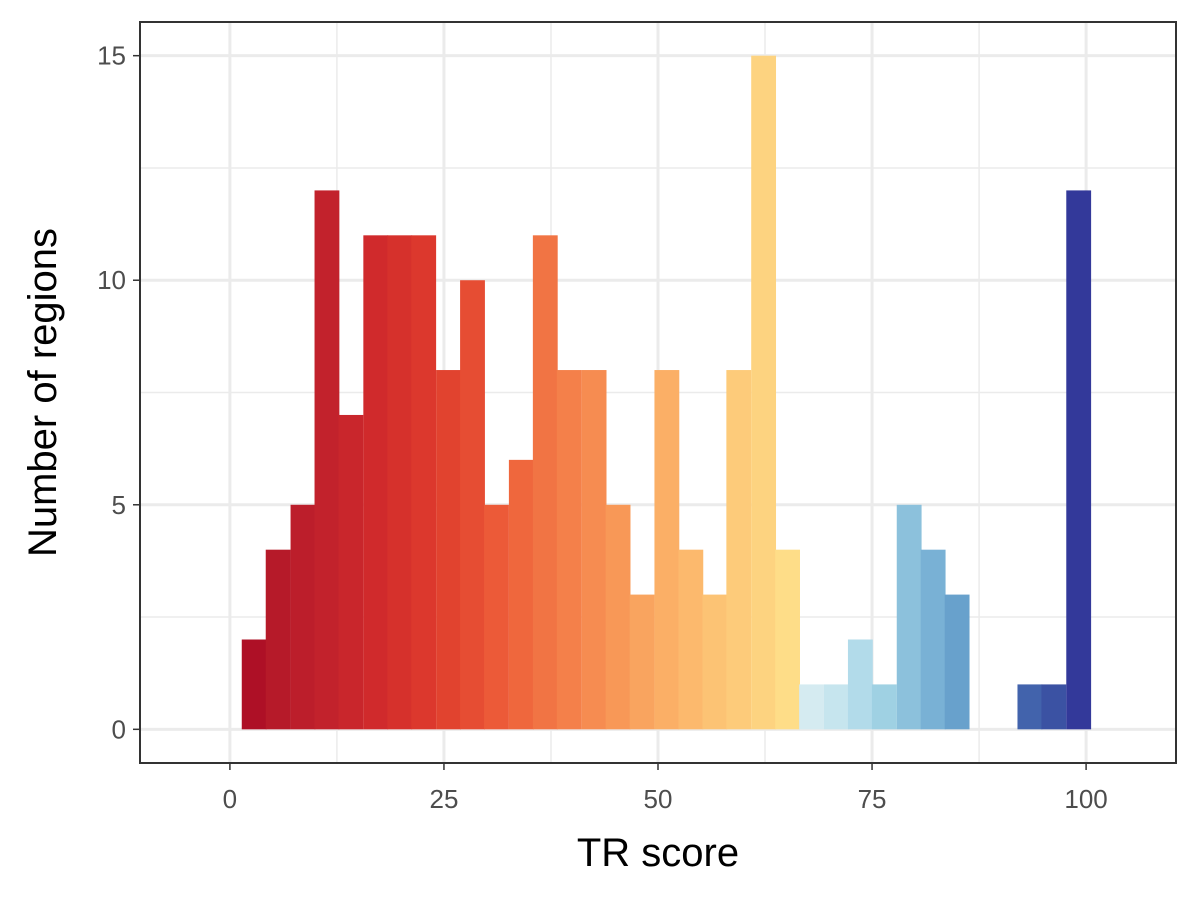 Image resolution: width=1200 pixels, height=905 pixels. I want to click on x-tick-label: 100, so click(1085, 799).